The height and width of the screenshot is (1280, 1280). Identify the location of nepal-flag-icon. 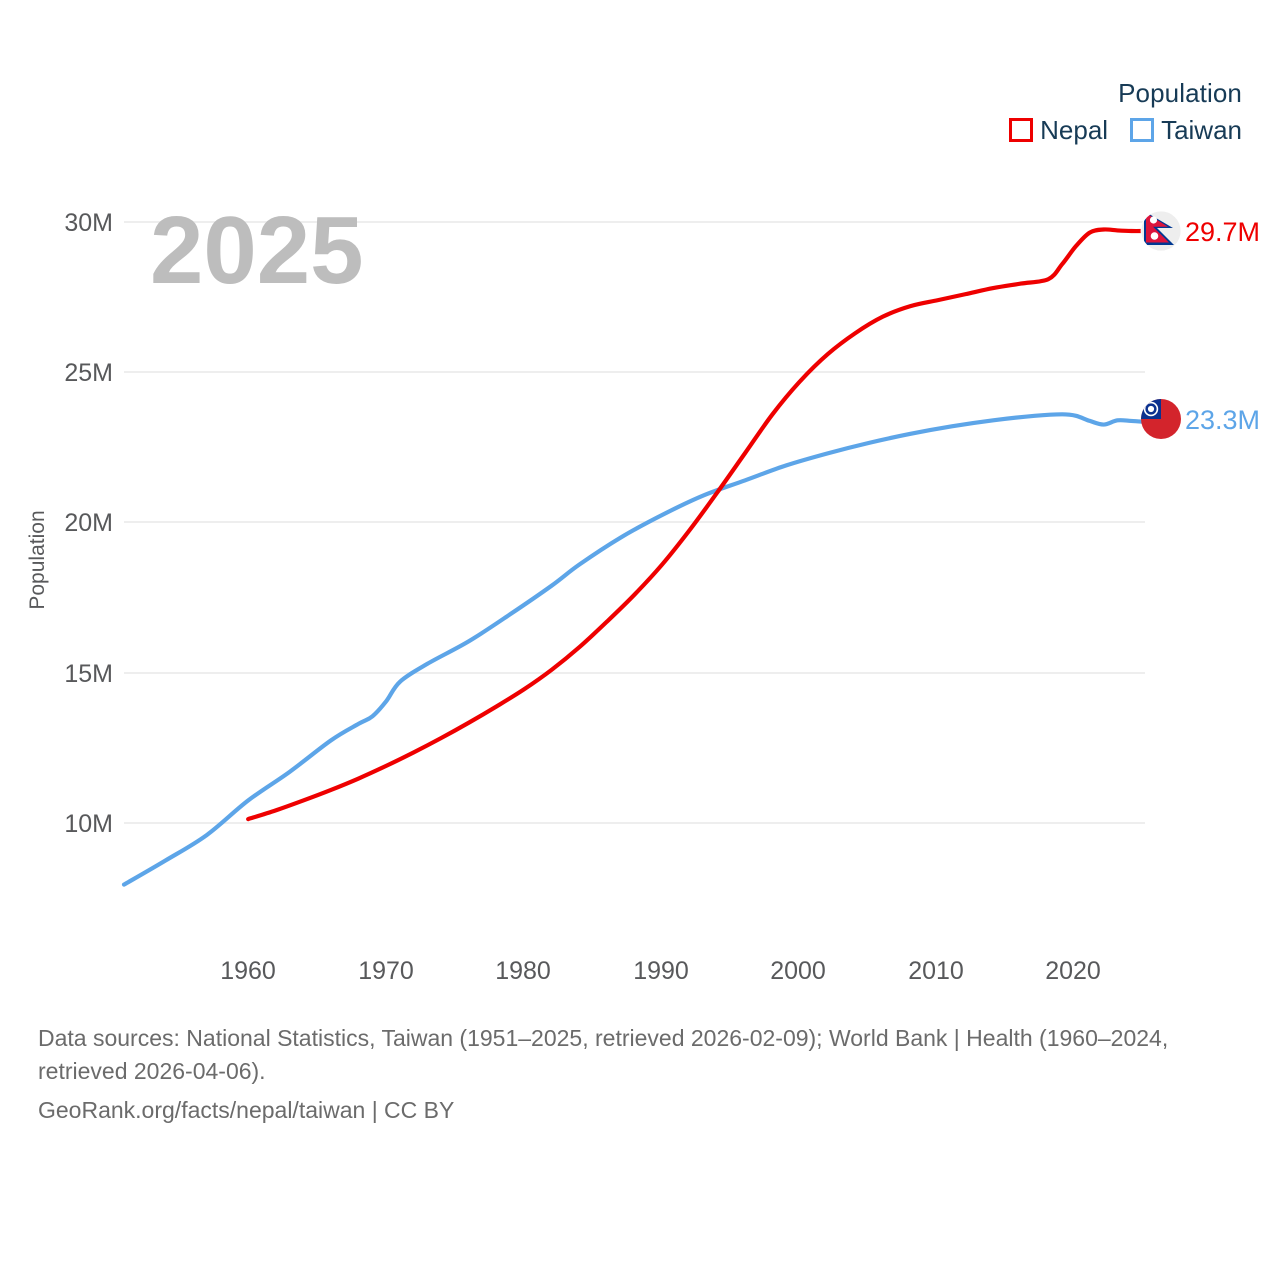
(1161, 231).